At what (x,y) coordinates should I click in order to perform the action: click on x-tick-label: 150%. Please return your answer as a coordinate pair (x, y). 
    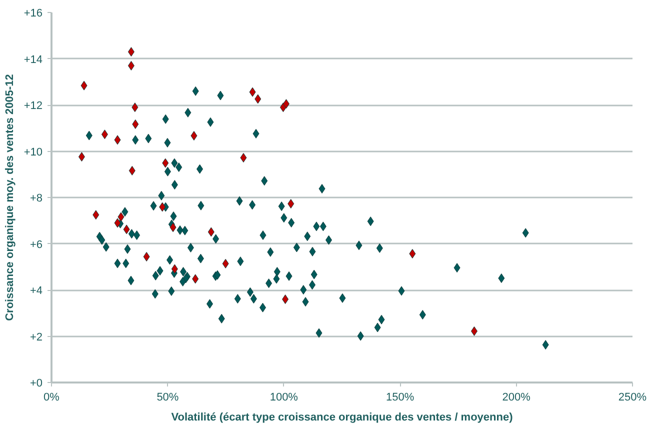
    Looking at the image, I should click on (400, 398).